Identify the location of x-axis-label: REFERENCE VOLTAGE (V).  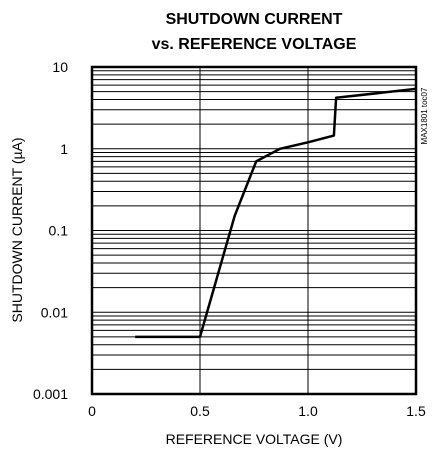
(254, 439).